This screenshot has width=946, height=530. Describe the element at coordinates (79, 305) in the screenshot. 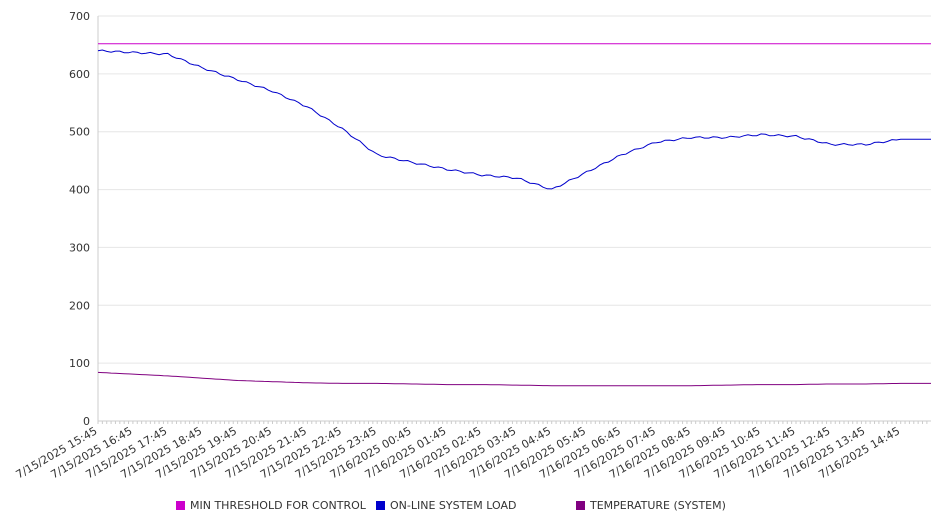

I see `y-tick-label: 200` at that location.